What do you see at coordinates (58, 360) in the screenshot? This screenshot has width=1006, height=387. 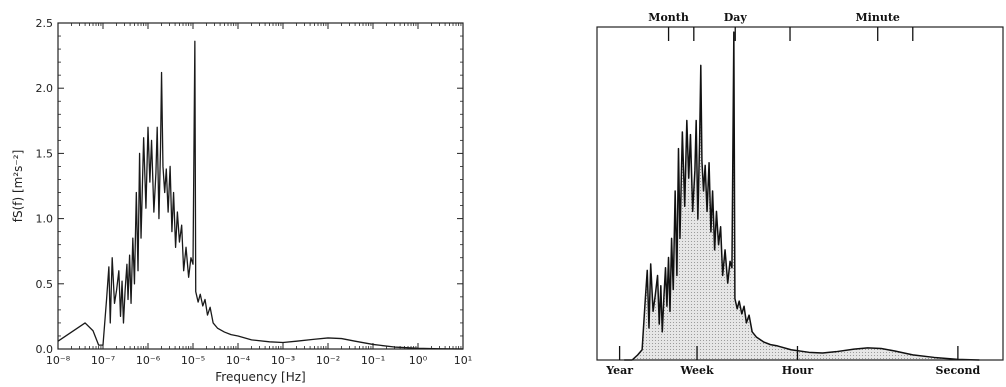 I see `x-tick-label: 10⁻⁸` at bounding box center [58, 360].